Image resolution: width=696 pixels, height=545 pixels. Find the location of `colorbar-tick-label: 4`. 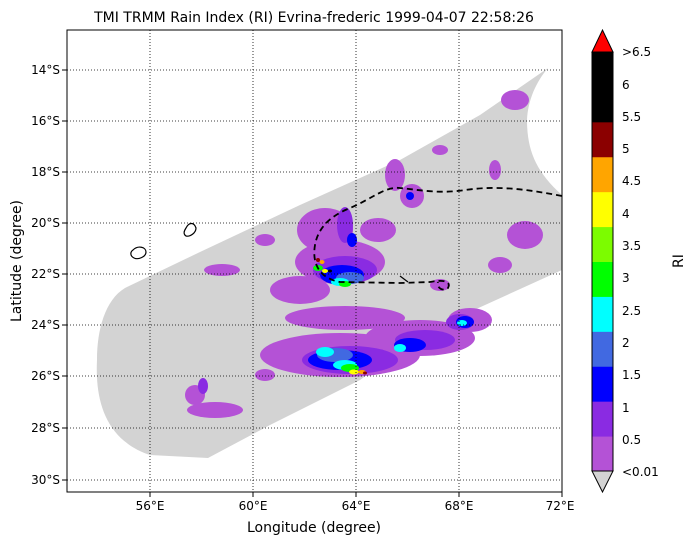

colorbar-tick-label: 4 is located at coordinates (626, 214).